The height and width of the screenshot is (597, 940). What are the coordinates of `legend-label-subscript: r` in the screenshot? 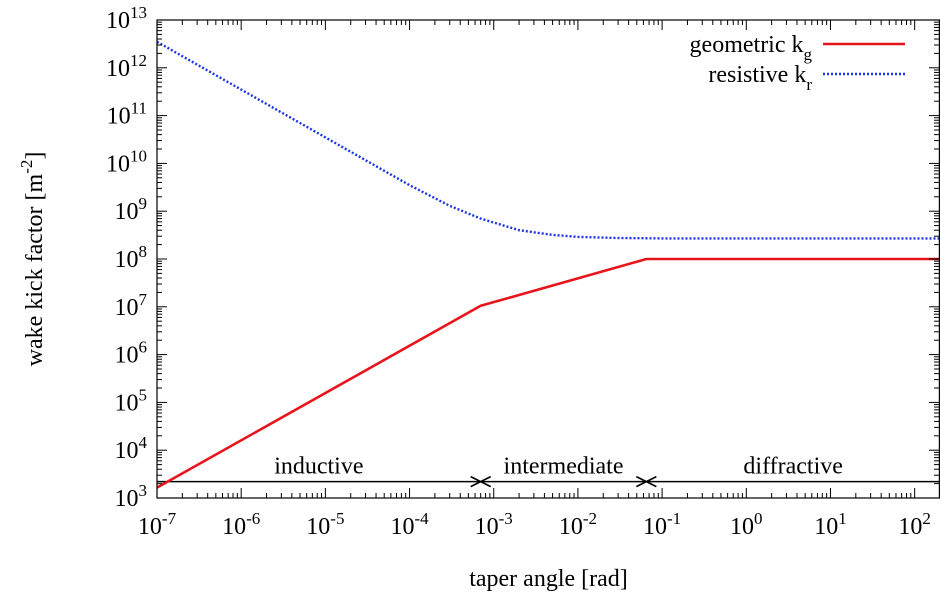 It's located at (809, 84).